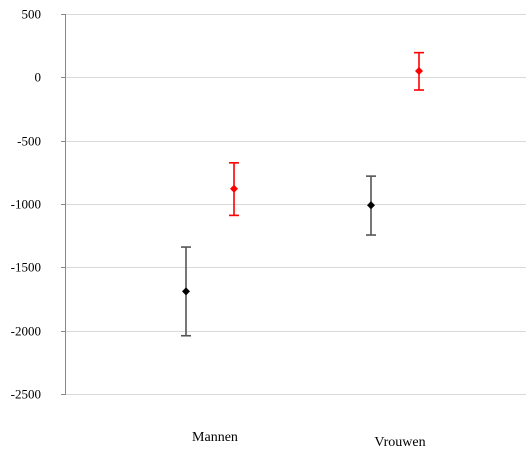  What do you see at coordinates (26, 204) in the screenshot?
I see `y-tick-label: -1000` at bounding box center [26, 204].